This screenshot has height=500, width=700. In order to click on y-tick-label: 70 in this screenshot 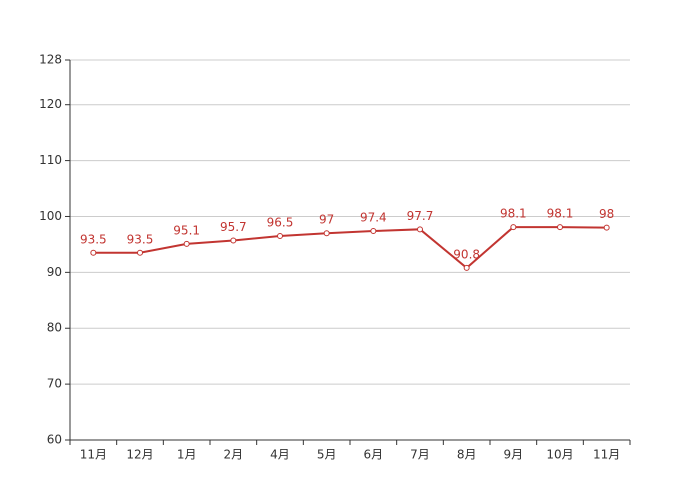, I will do `click(54, 384)`.